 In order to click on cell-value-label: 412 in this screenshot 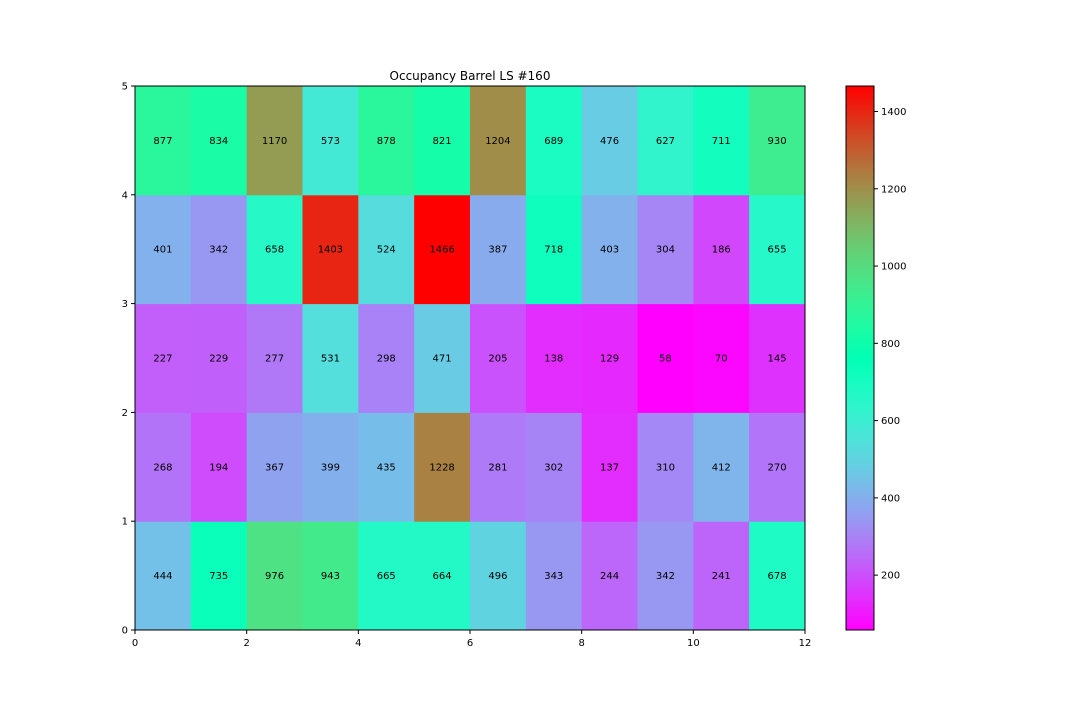, I will do `click(721, 467)`.